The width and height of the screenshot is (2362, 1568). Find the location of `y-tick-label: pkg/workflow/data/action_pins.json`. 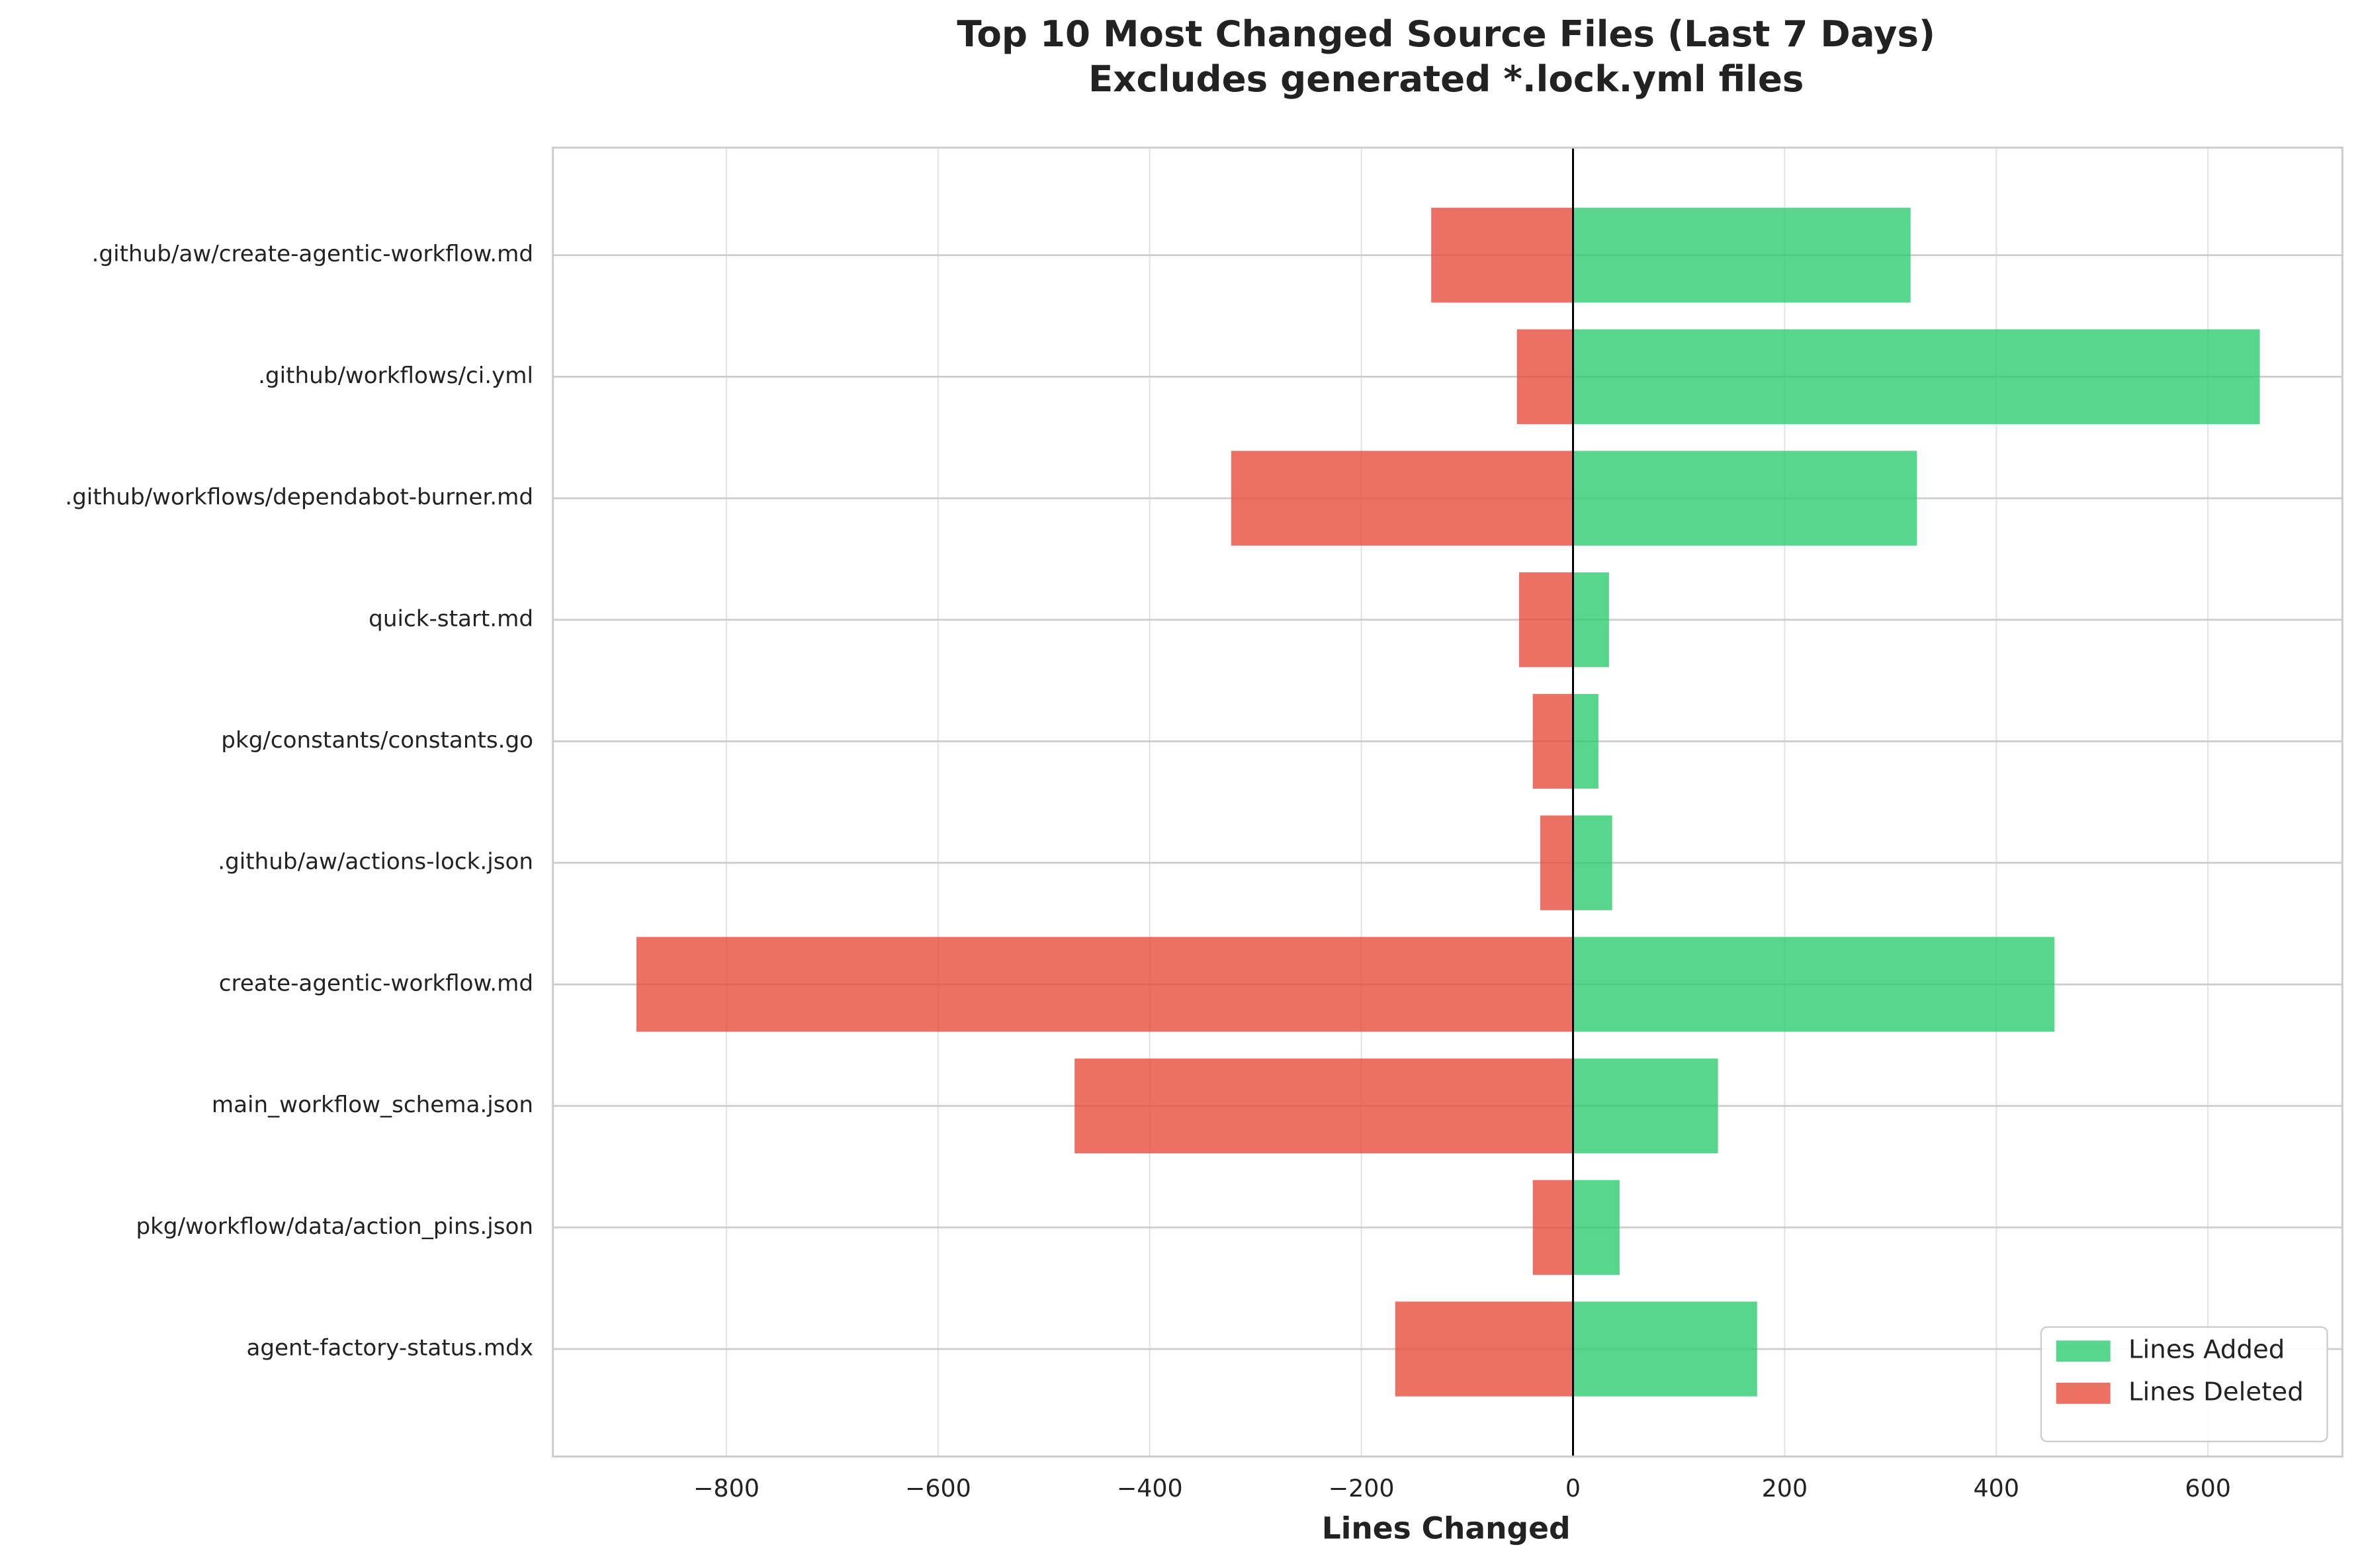

y-tick-label: pkg/workflow/data/action_pins.json is located at coordinates (334, 1227).